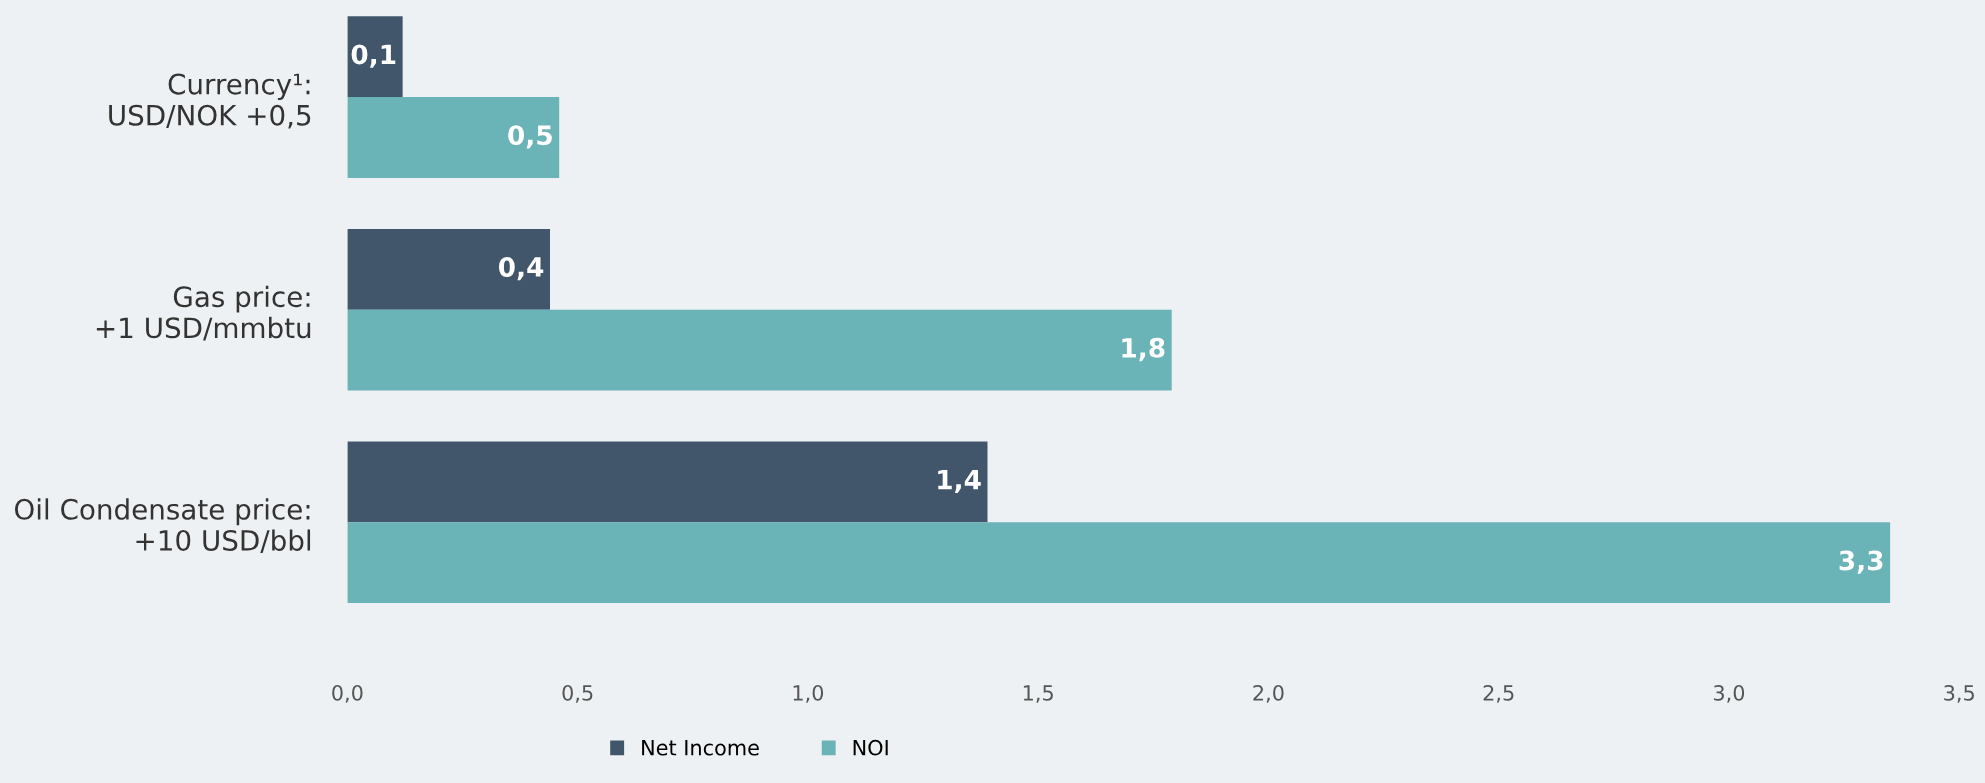 This screenshot has width=1985, height=783. I want to click on data-label: 1,8, so click(1143, 349).